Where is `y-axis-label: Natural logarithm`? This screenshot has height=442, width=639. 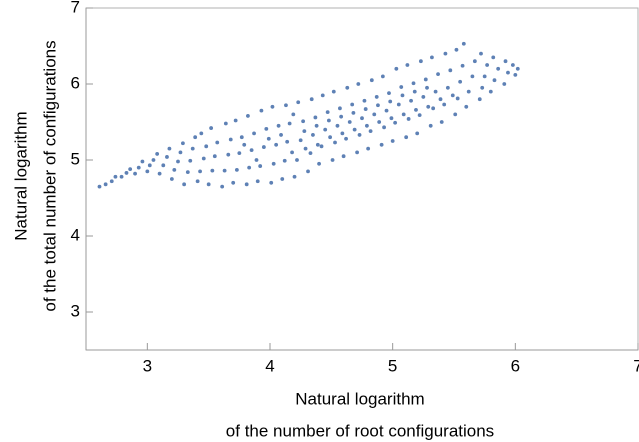 y-axis-label: Natural logarithm is located at coordinates (20, 175).